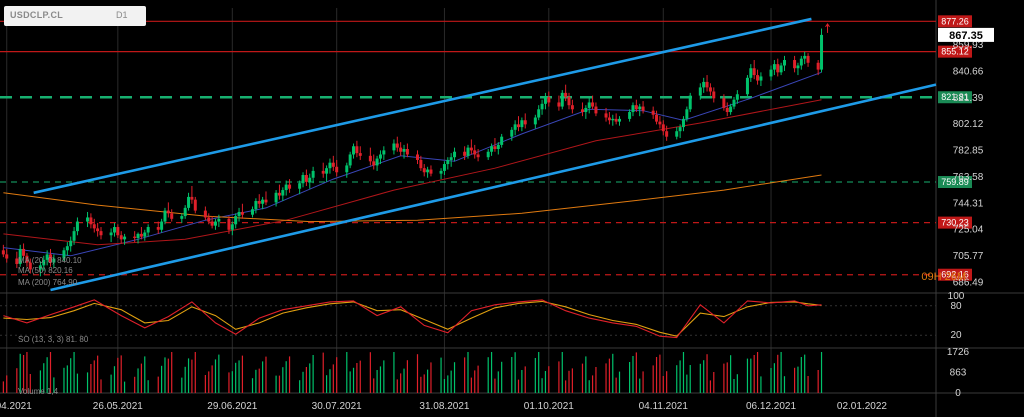 This screenshot has height=417, width=1024. Describe the element at coordinates (968, 124) in the screenshot. I see `price-tick-label: 802.12` at that location.